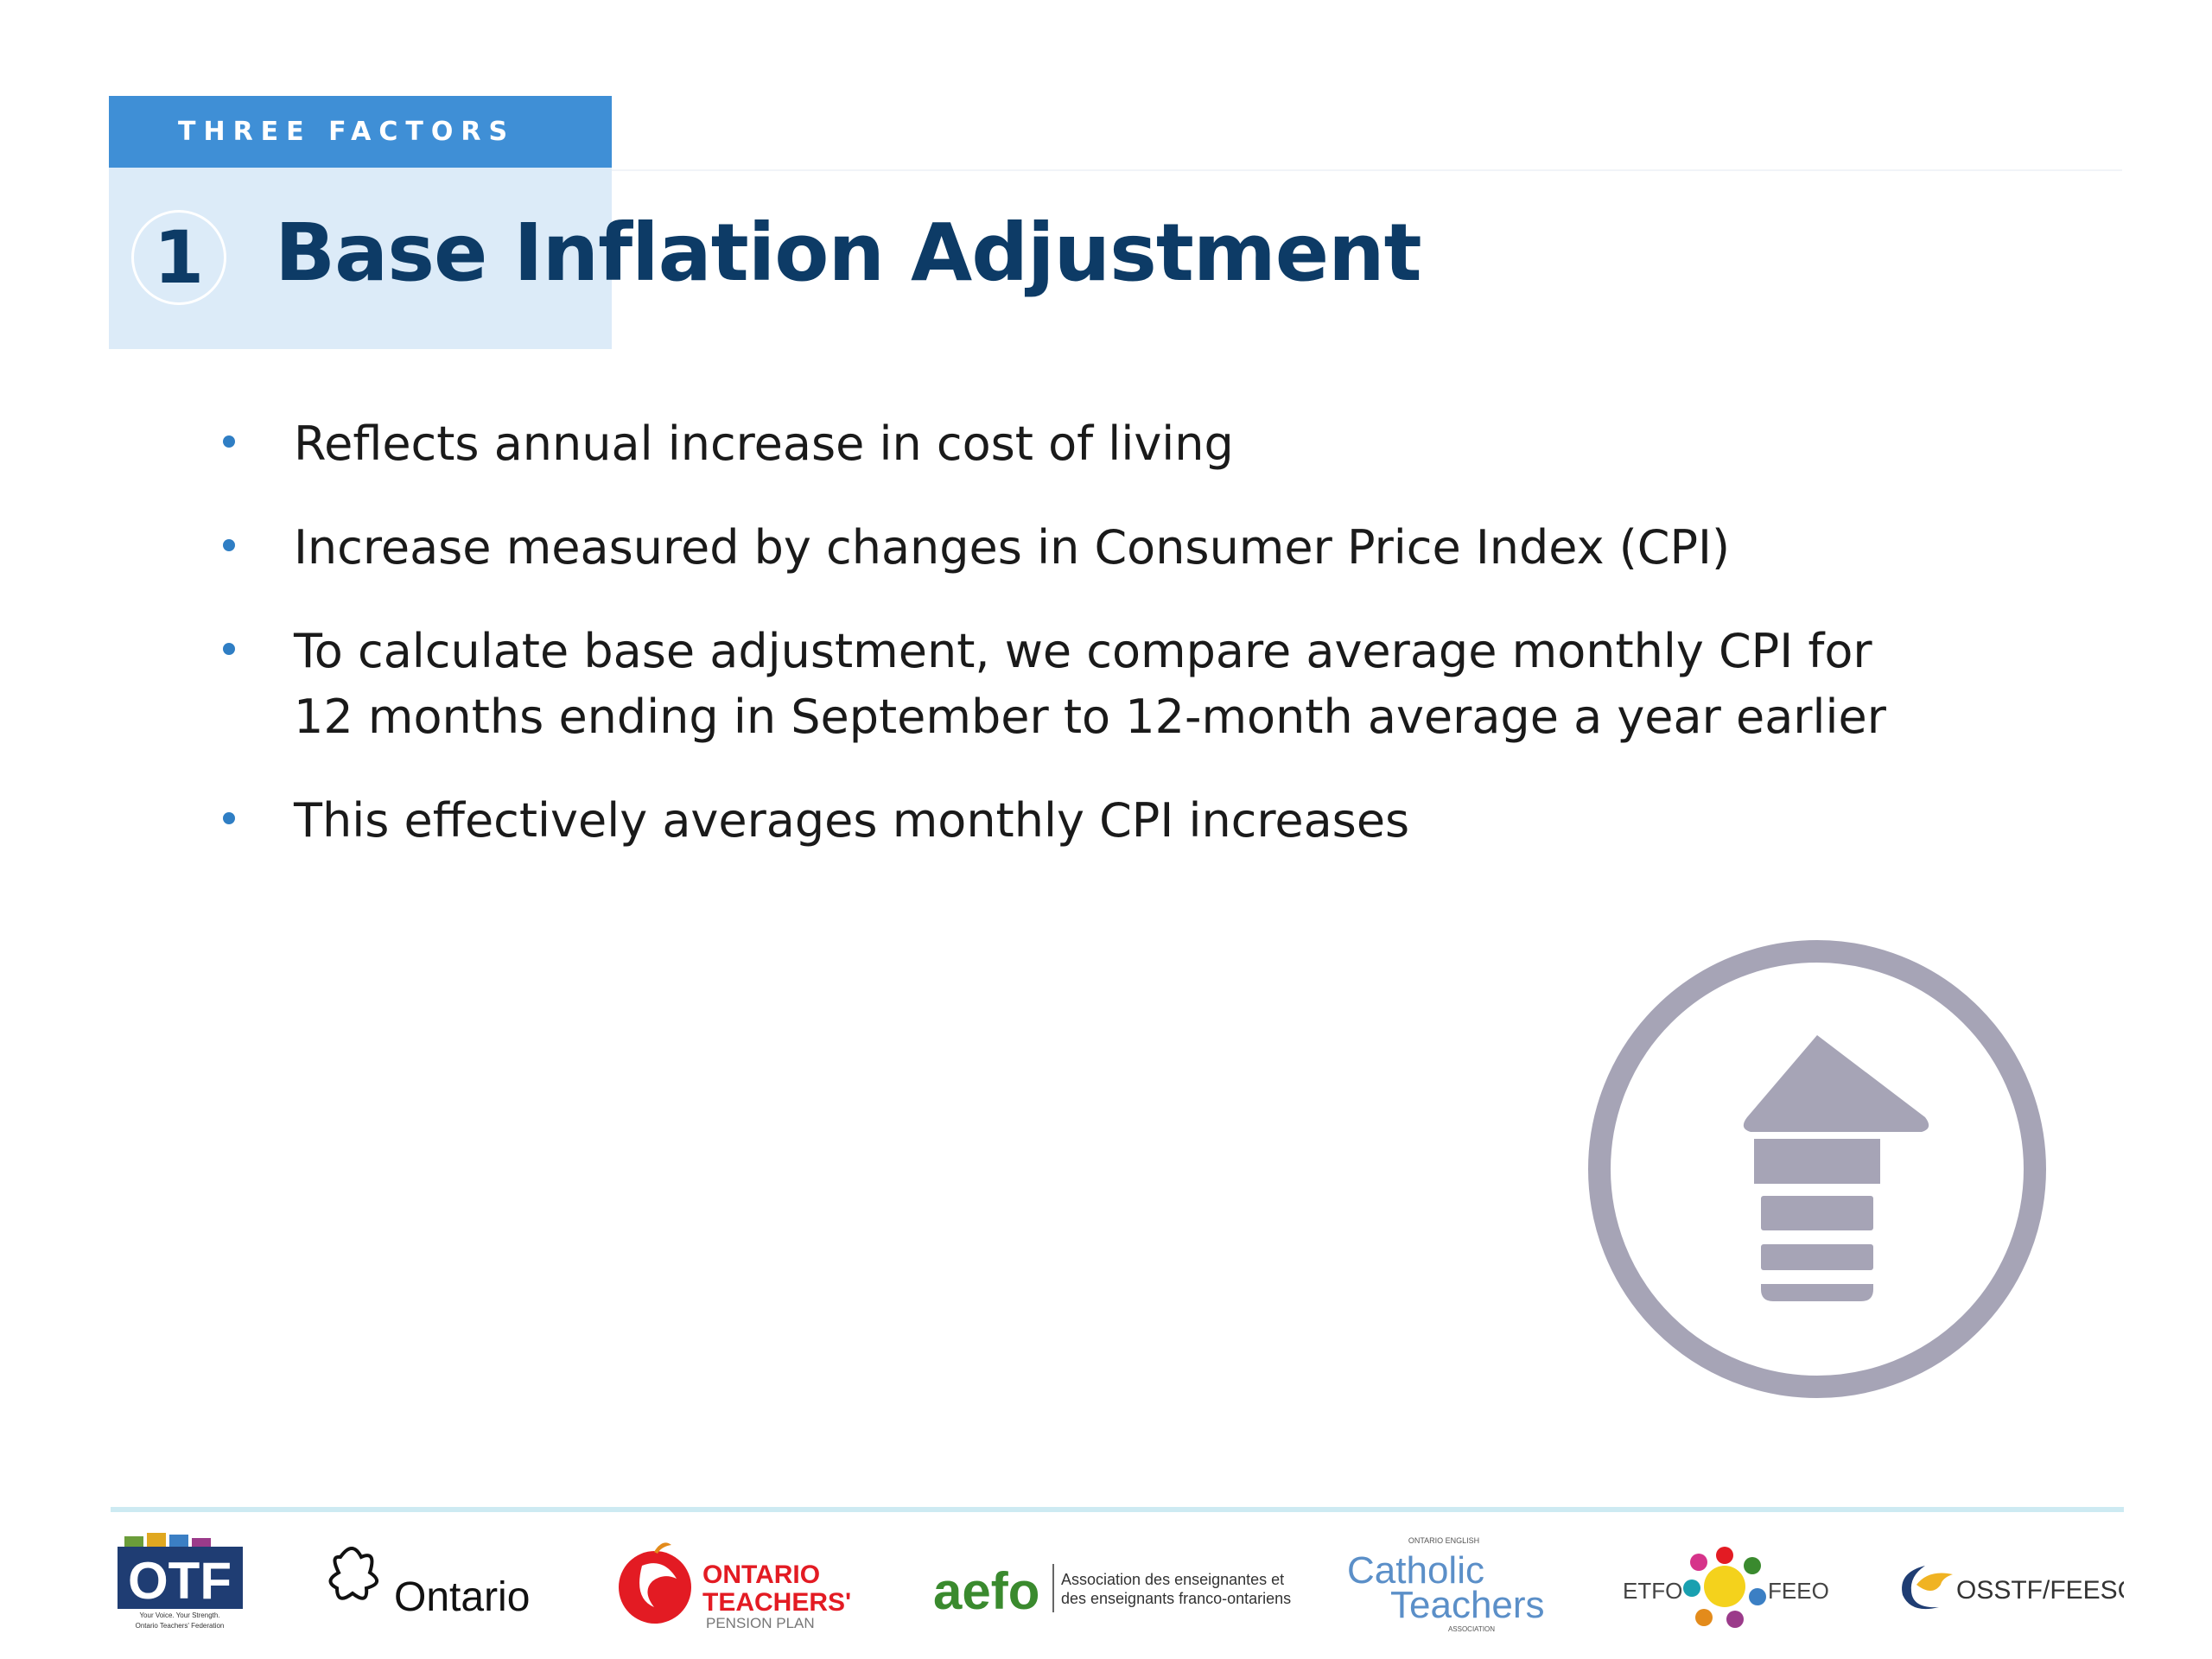  What do you see at coordinates (1115, 170) in the screenshot?
I see `title-rule` at bounding box center [1115, 170].